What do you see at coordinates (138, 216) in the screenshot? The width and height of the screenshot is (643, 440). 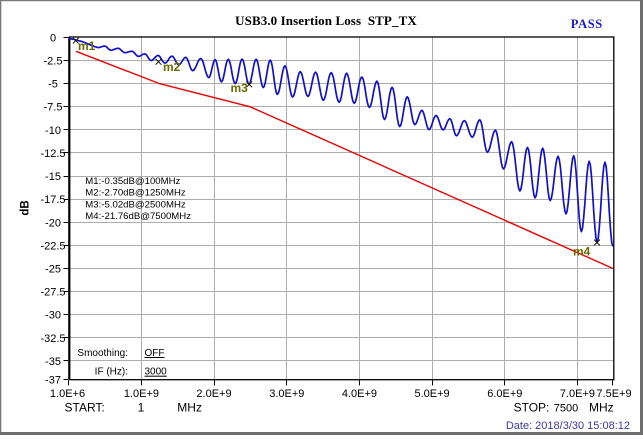 I see `svg-text: M4:-21.76dB@7500MHz` at bounding box center [138, 216].